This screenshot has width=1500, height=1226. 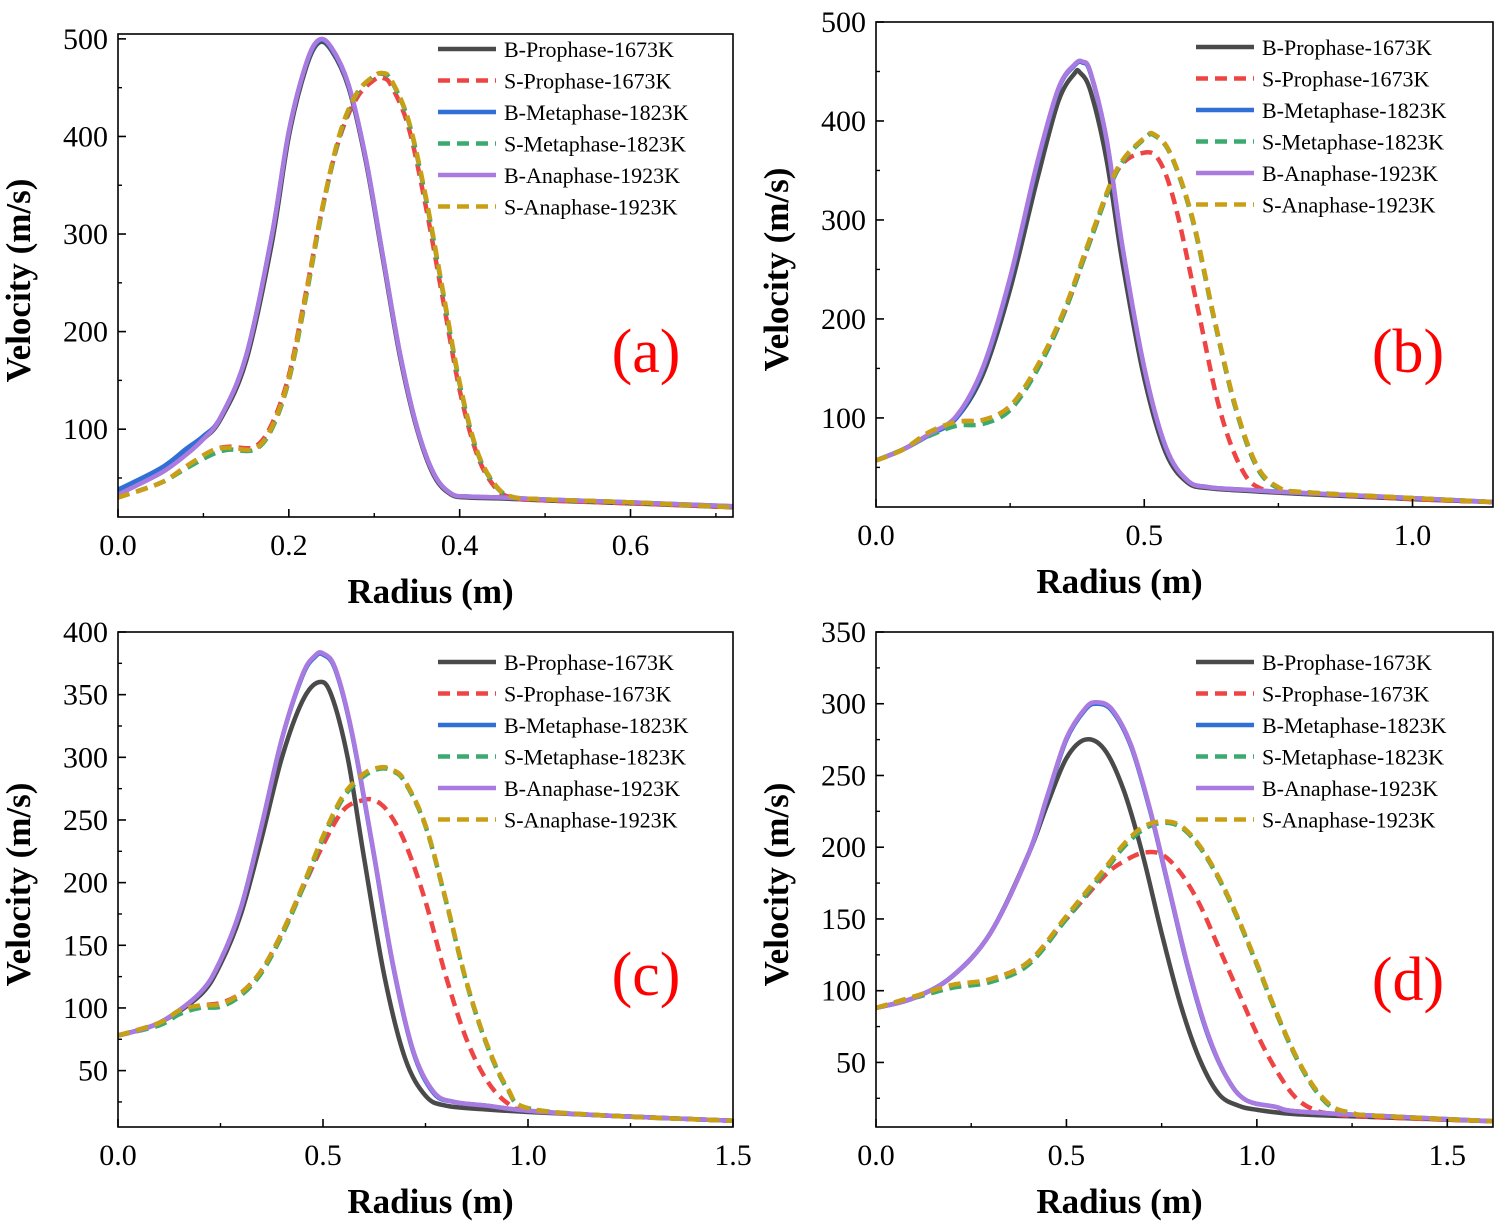 What do you see at coordinates (460, 545) in the screenshot?
I see `x-tick-label: 0.4` at bounding box center [460, 545].